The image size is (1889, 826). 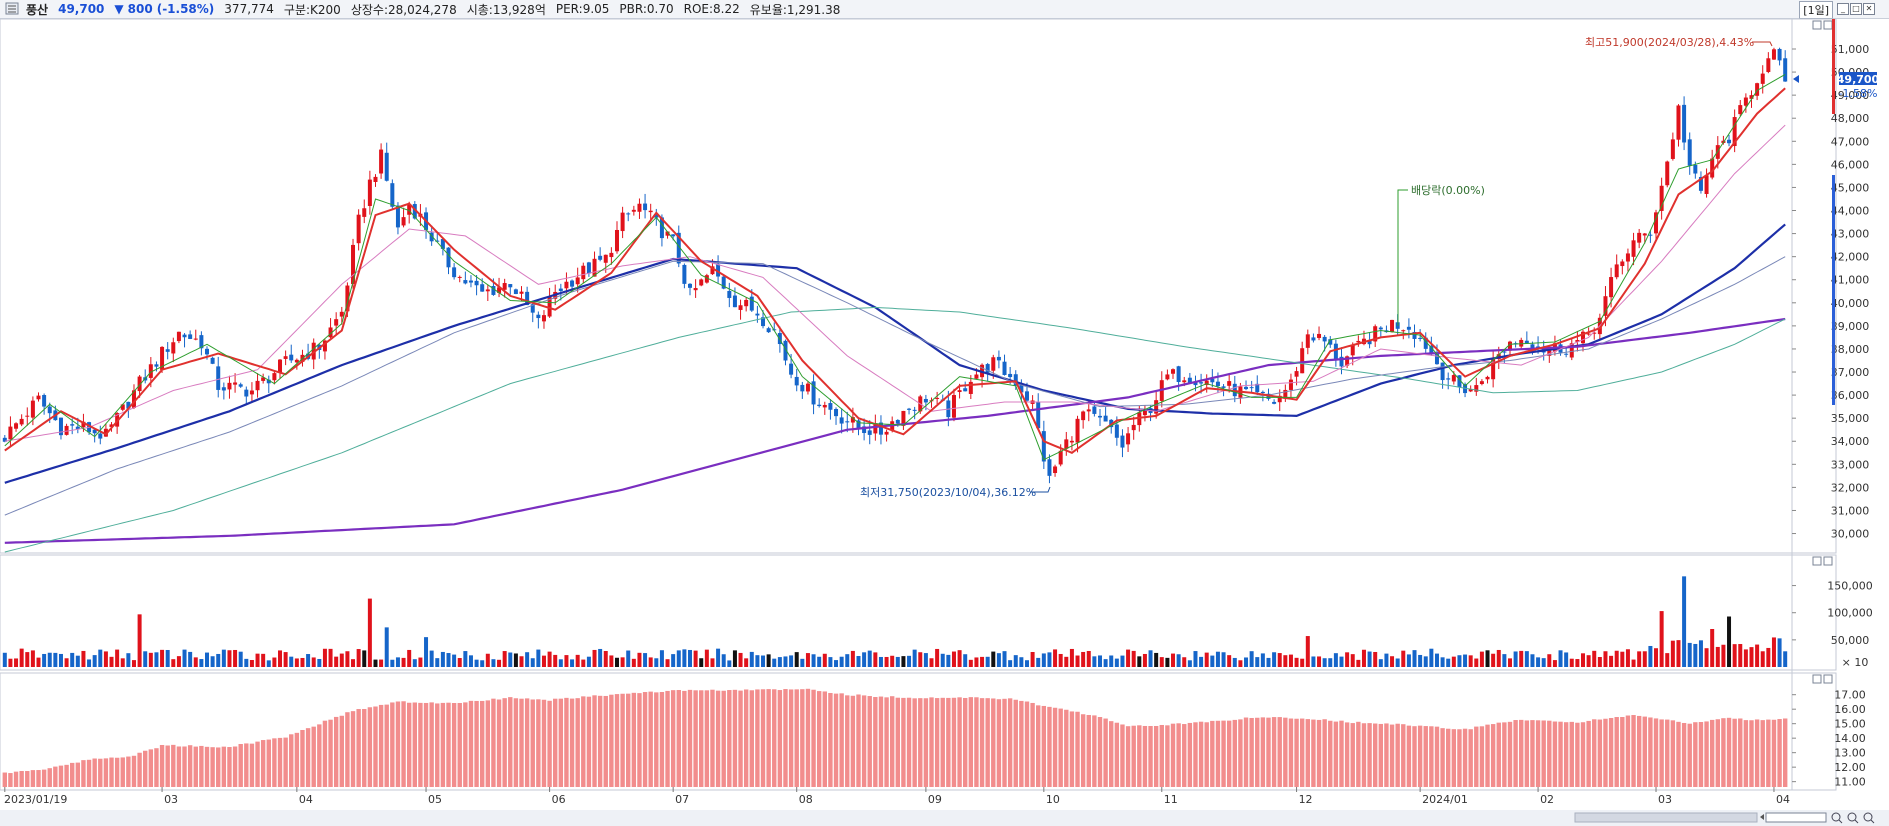 I want to click on ma-legend-5: 5, so click(x=72, y=28).